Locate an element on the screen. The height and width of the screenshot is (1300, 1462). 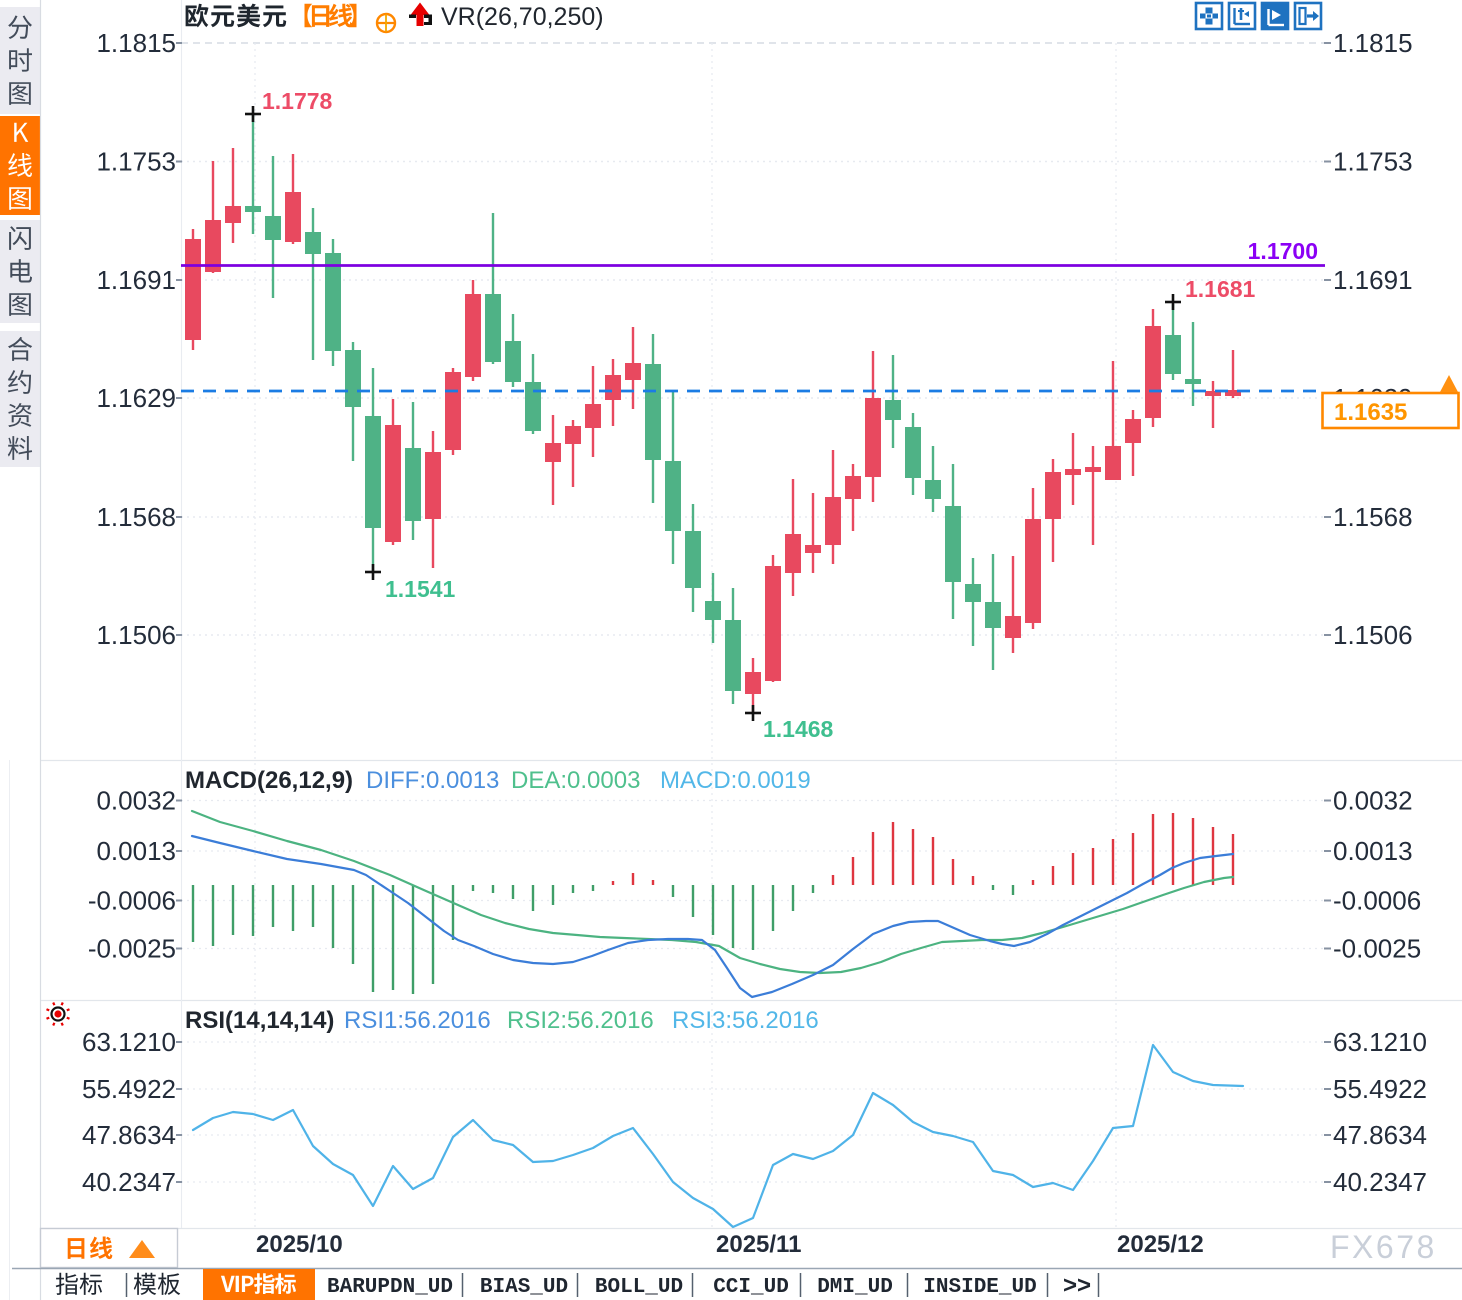
svg-text: 1.1635 is located at coordinates (1370, 412).